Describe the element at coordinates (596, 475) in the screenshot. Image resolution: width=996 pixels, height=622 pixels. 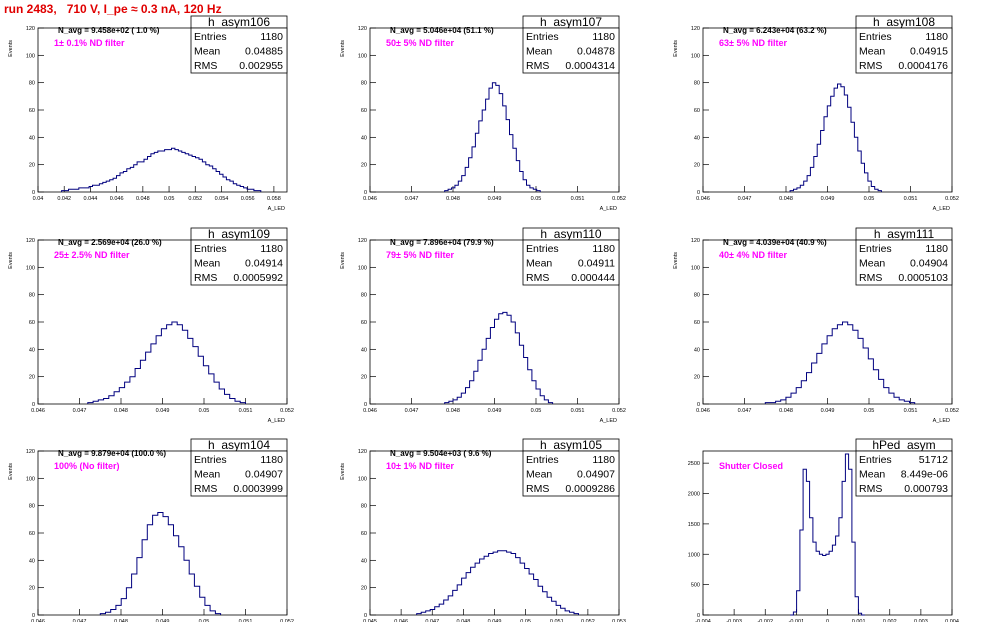
I see `stats-mean-value: 0.04907` at that location.